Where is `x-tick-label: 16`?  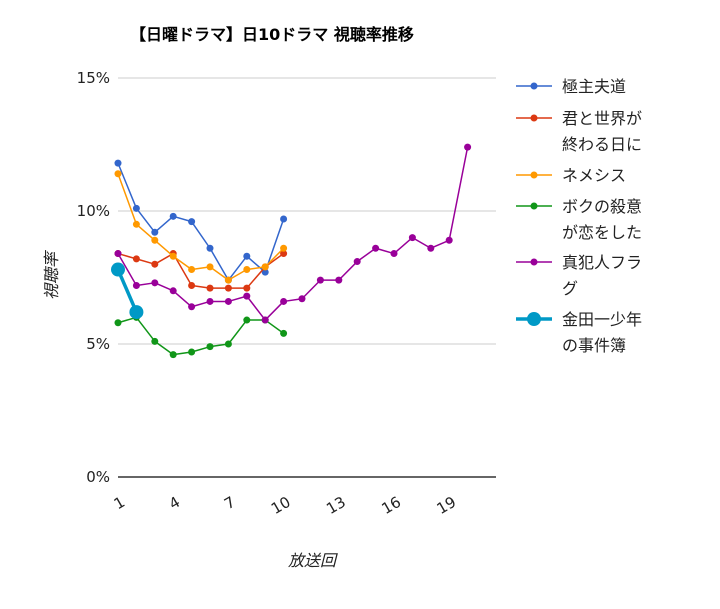
x-tick-label: 16 is located at coordinates (391, 505).